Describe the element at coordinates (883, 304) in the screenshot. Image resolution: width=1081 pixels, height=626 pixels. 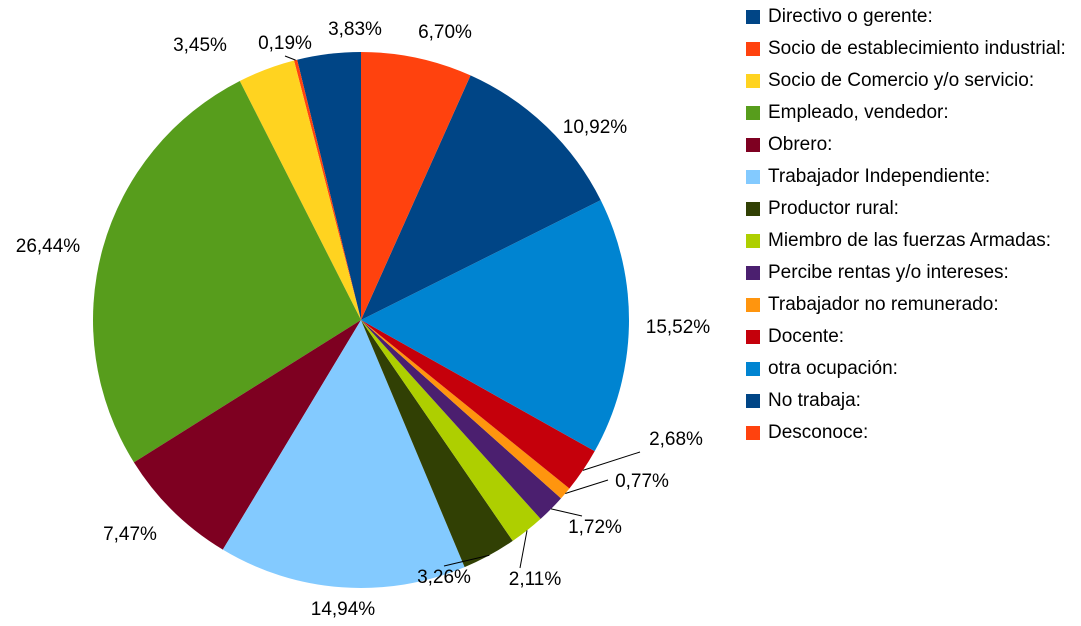
I see `legend-label: Trabajador no remunerado:` at that location.